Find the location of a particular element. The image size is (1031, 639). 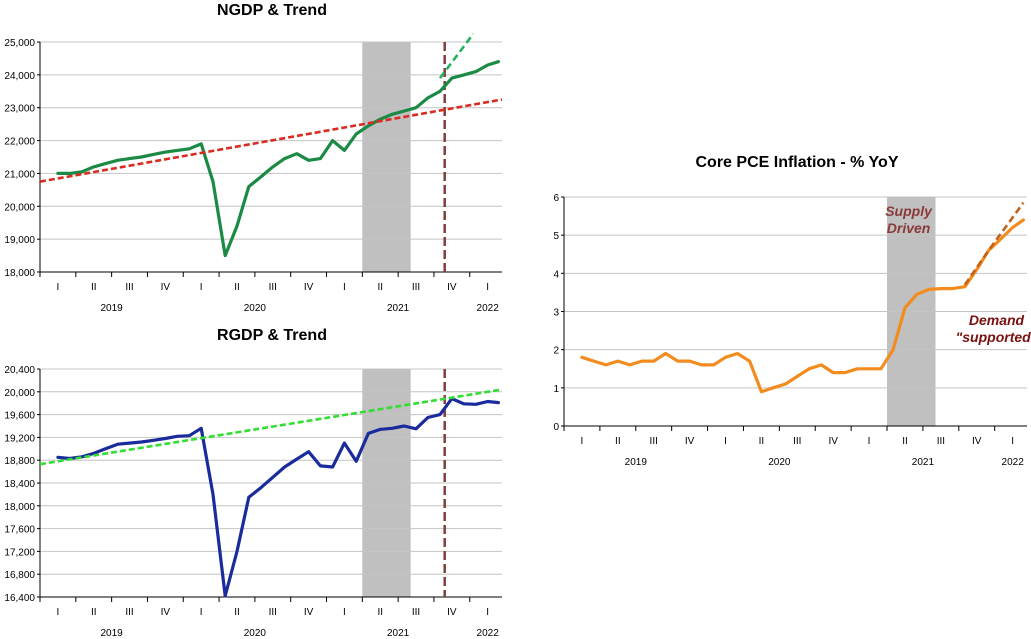

ngdp-y-tick-label: 24,000 is located at coordinates (19, 76).